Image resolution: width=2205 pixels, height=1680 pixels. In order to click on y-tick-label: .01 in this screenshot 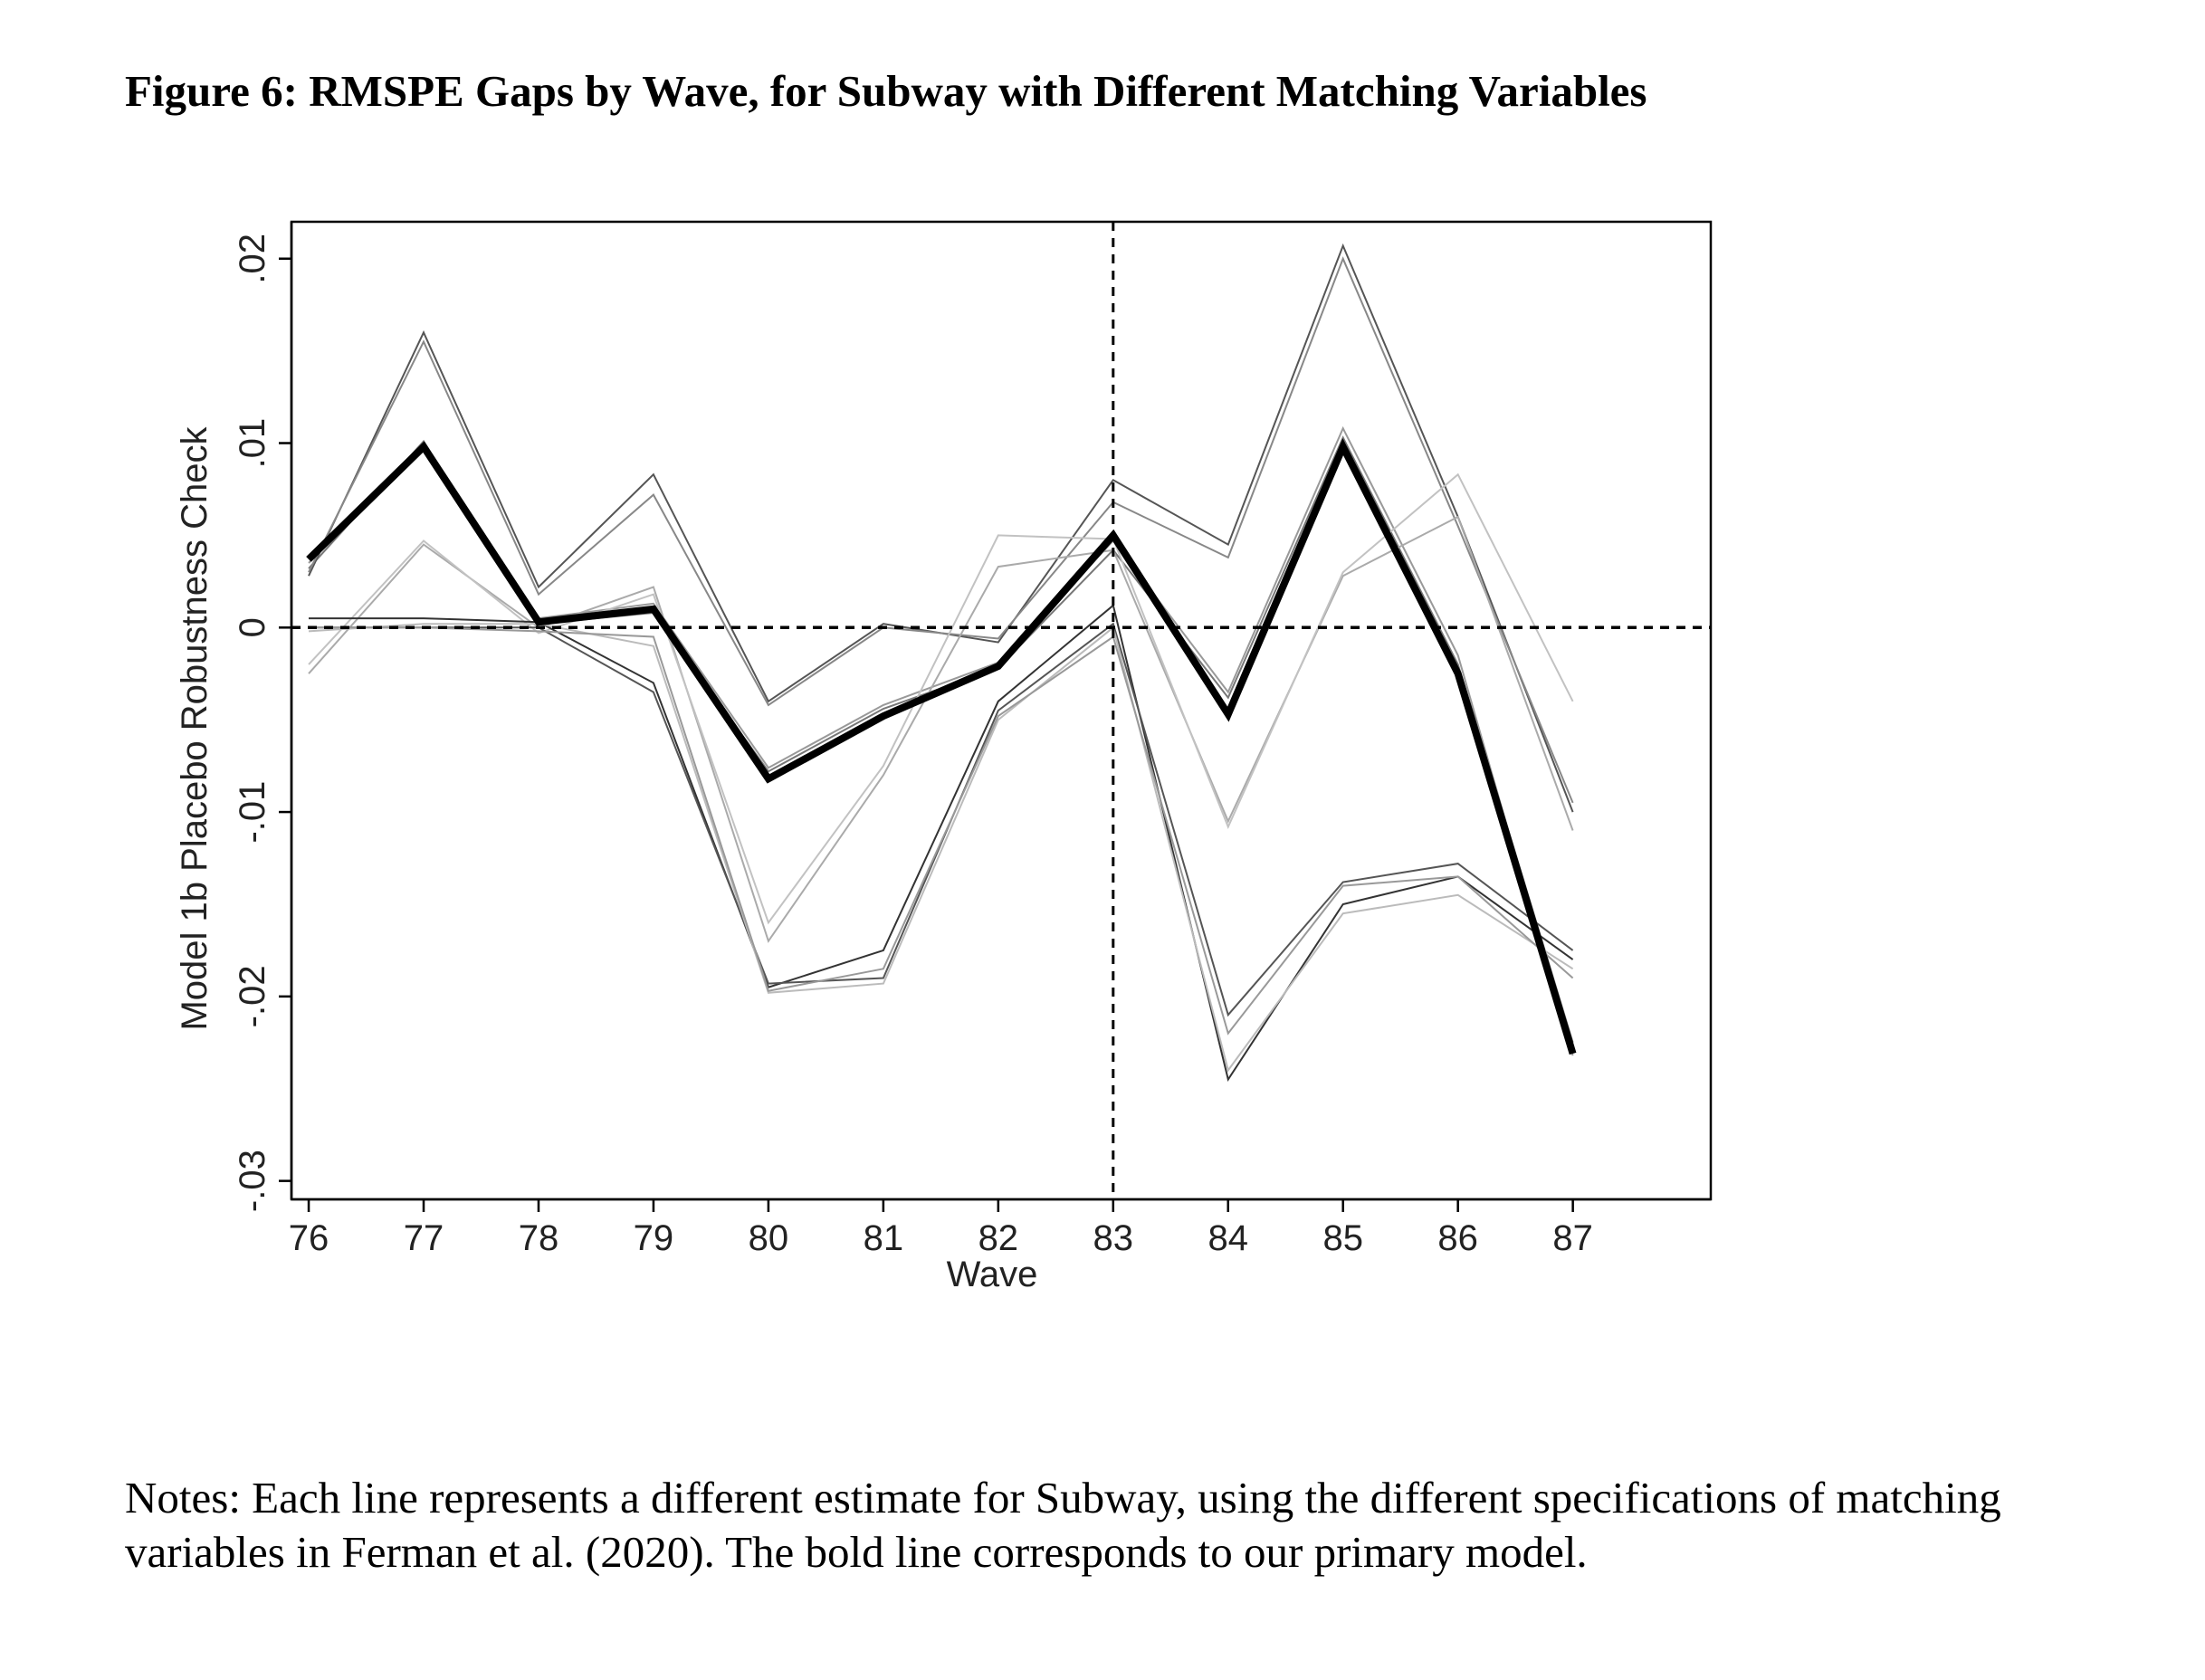, I will do `click(252, 443)`.